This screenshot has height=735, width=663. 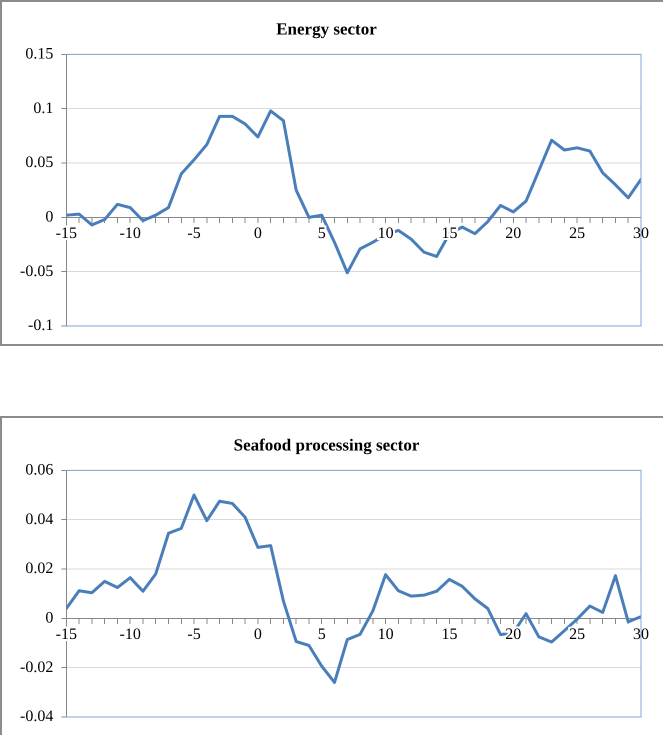 What do you see at coordinates (37, 717) in the screenshot?
I see `y-tick-label: -0.04` at bounding box center [37, 717].